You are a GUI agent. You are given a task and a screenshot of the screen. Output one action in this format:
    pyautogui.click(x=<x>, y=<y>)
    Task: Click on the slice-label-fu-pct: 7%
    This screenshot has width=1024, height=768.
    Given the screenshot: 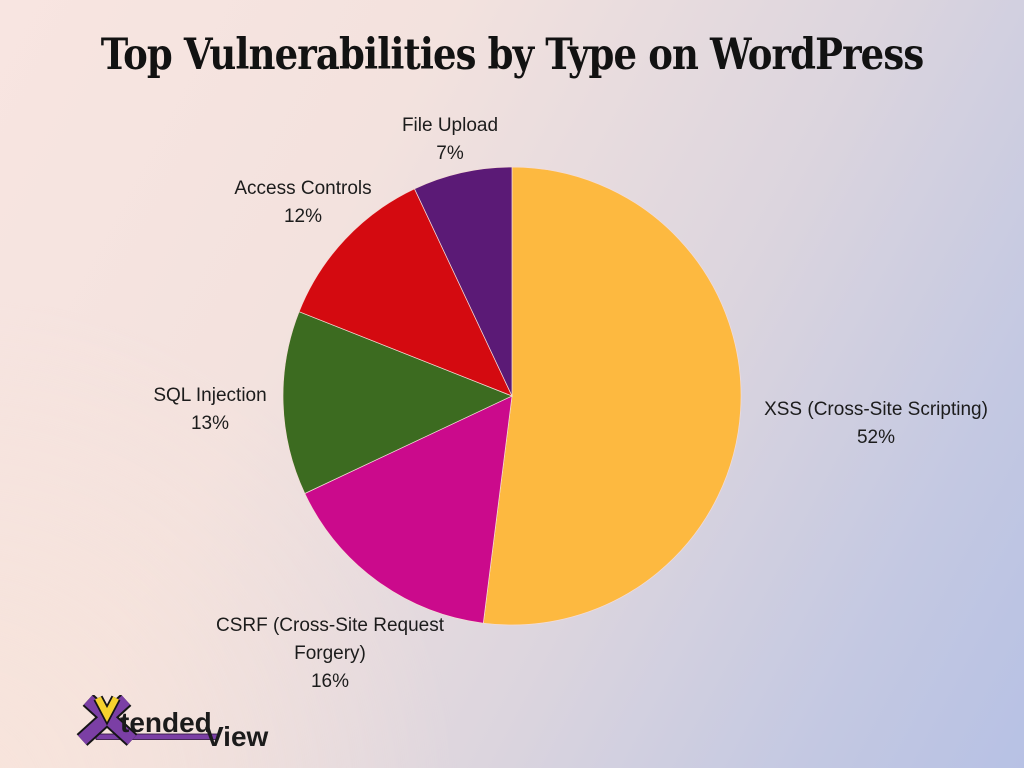 What is the action you would take?
    pyautogui.click(x=450, y=153)
    